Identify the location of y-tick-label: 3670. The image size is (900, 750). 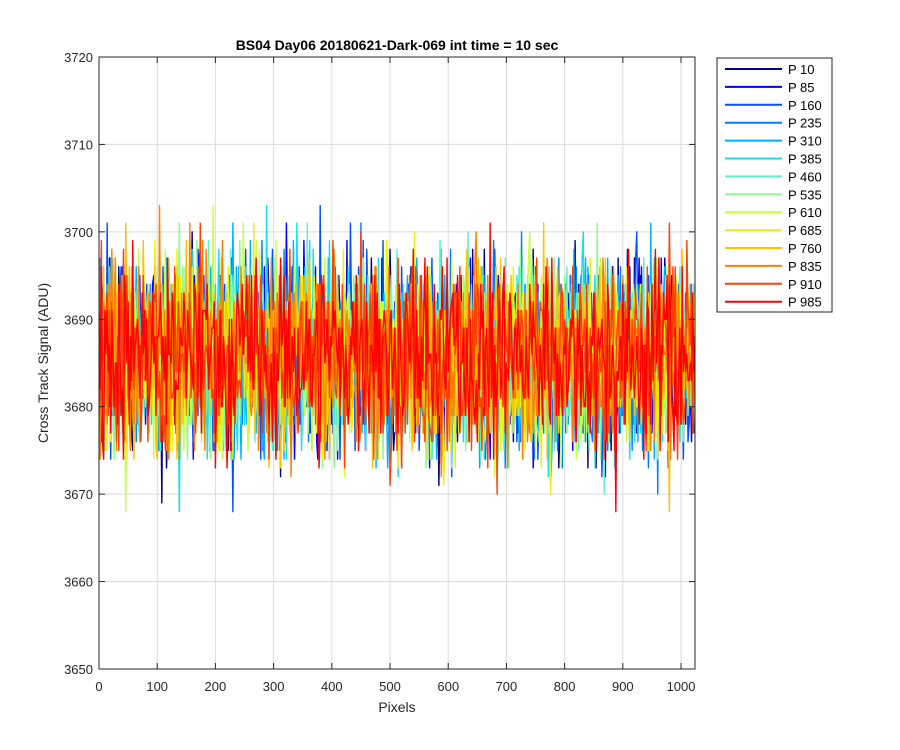
(78, 494).